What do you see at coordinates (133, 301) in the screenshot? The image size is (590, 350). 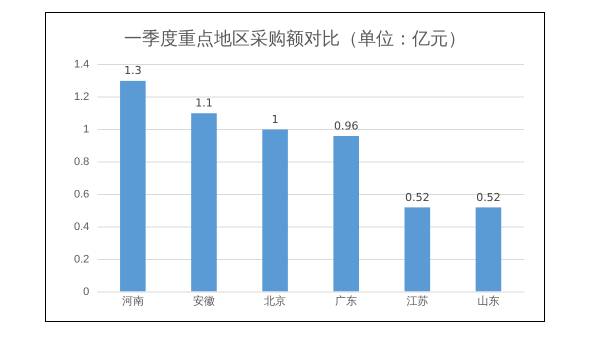 I see `x-tick-label: 河南` at bounding box center [133, 301].